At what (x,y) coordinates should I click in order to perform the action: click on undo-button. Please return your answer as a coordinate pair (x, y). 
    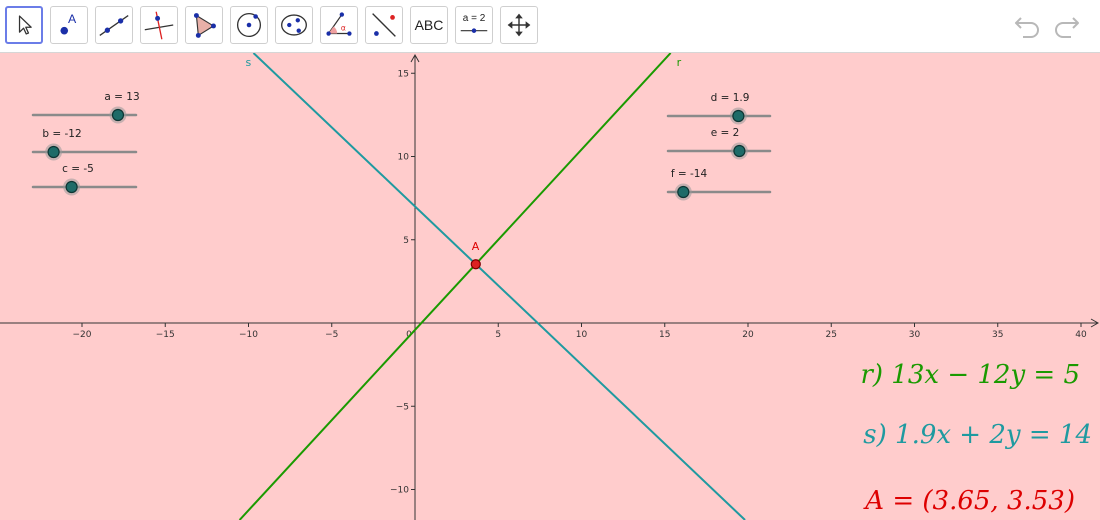
    Looking at the image, I should click on (1028, 26).